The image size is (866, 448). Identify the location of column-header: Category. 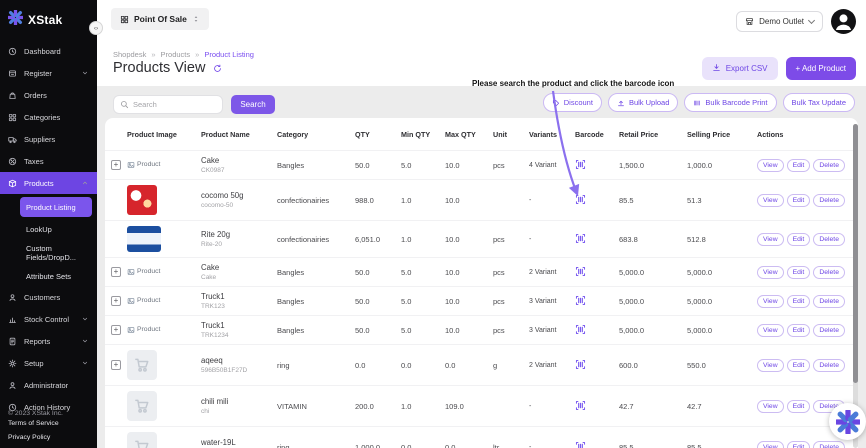
(293, 134).